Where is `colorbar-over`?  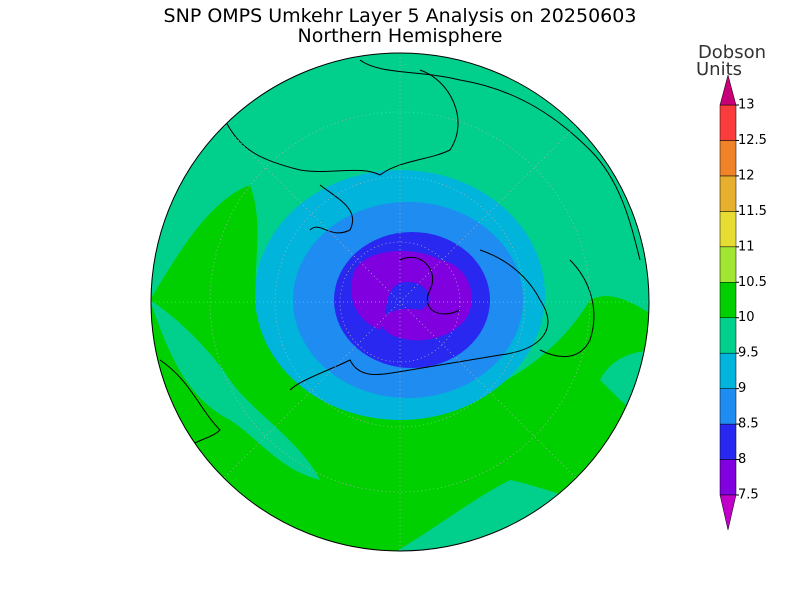
colorbar-over is located at coordinates (728, 90).